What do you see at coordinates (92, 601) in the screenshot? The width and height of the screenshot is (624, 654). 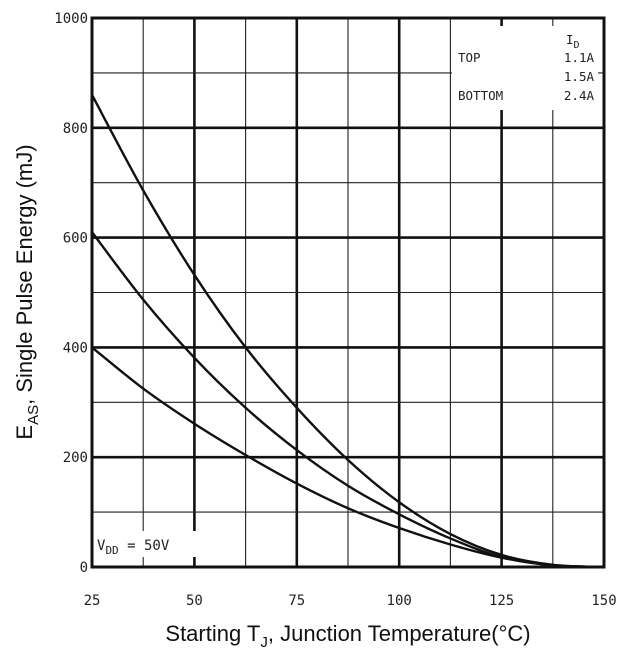 I see `x-tick-label: 25` at bounding box center [92, 601].